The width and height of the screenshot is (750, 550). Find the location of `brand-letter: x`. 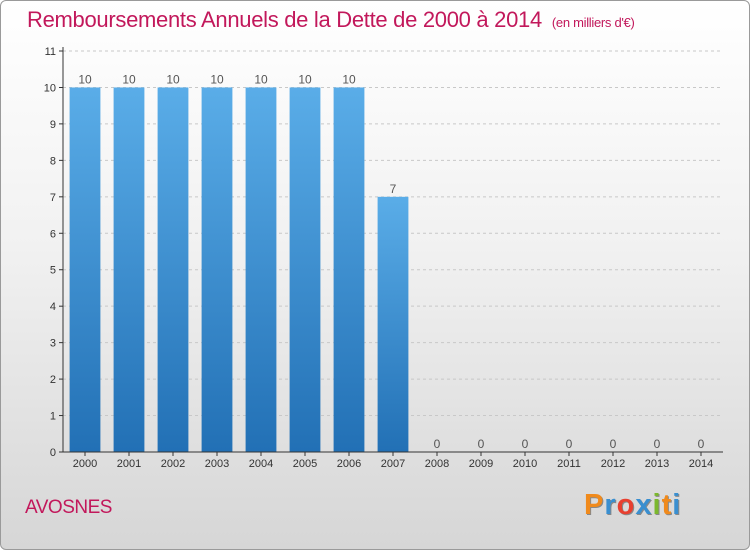

brand-letter: x is located at coordinates (644, 505).